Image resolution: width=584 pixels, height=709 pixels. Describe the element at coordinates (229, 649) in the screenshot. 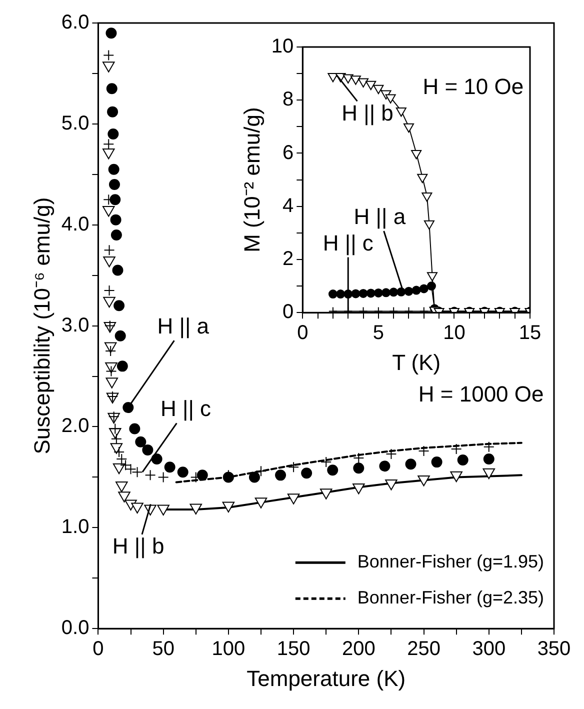

I see `x-tick-label: 100` at that location.